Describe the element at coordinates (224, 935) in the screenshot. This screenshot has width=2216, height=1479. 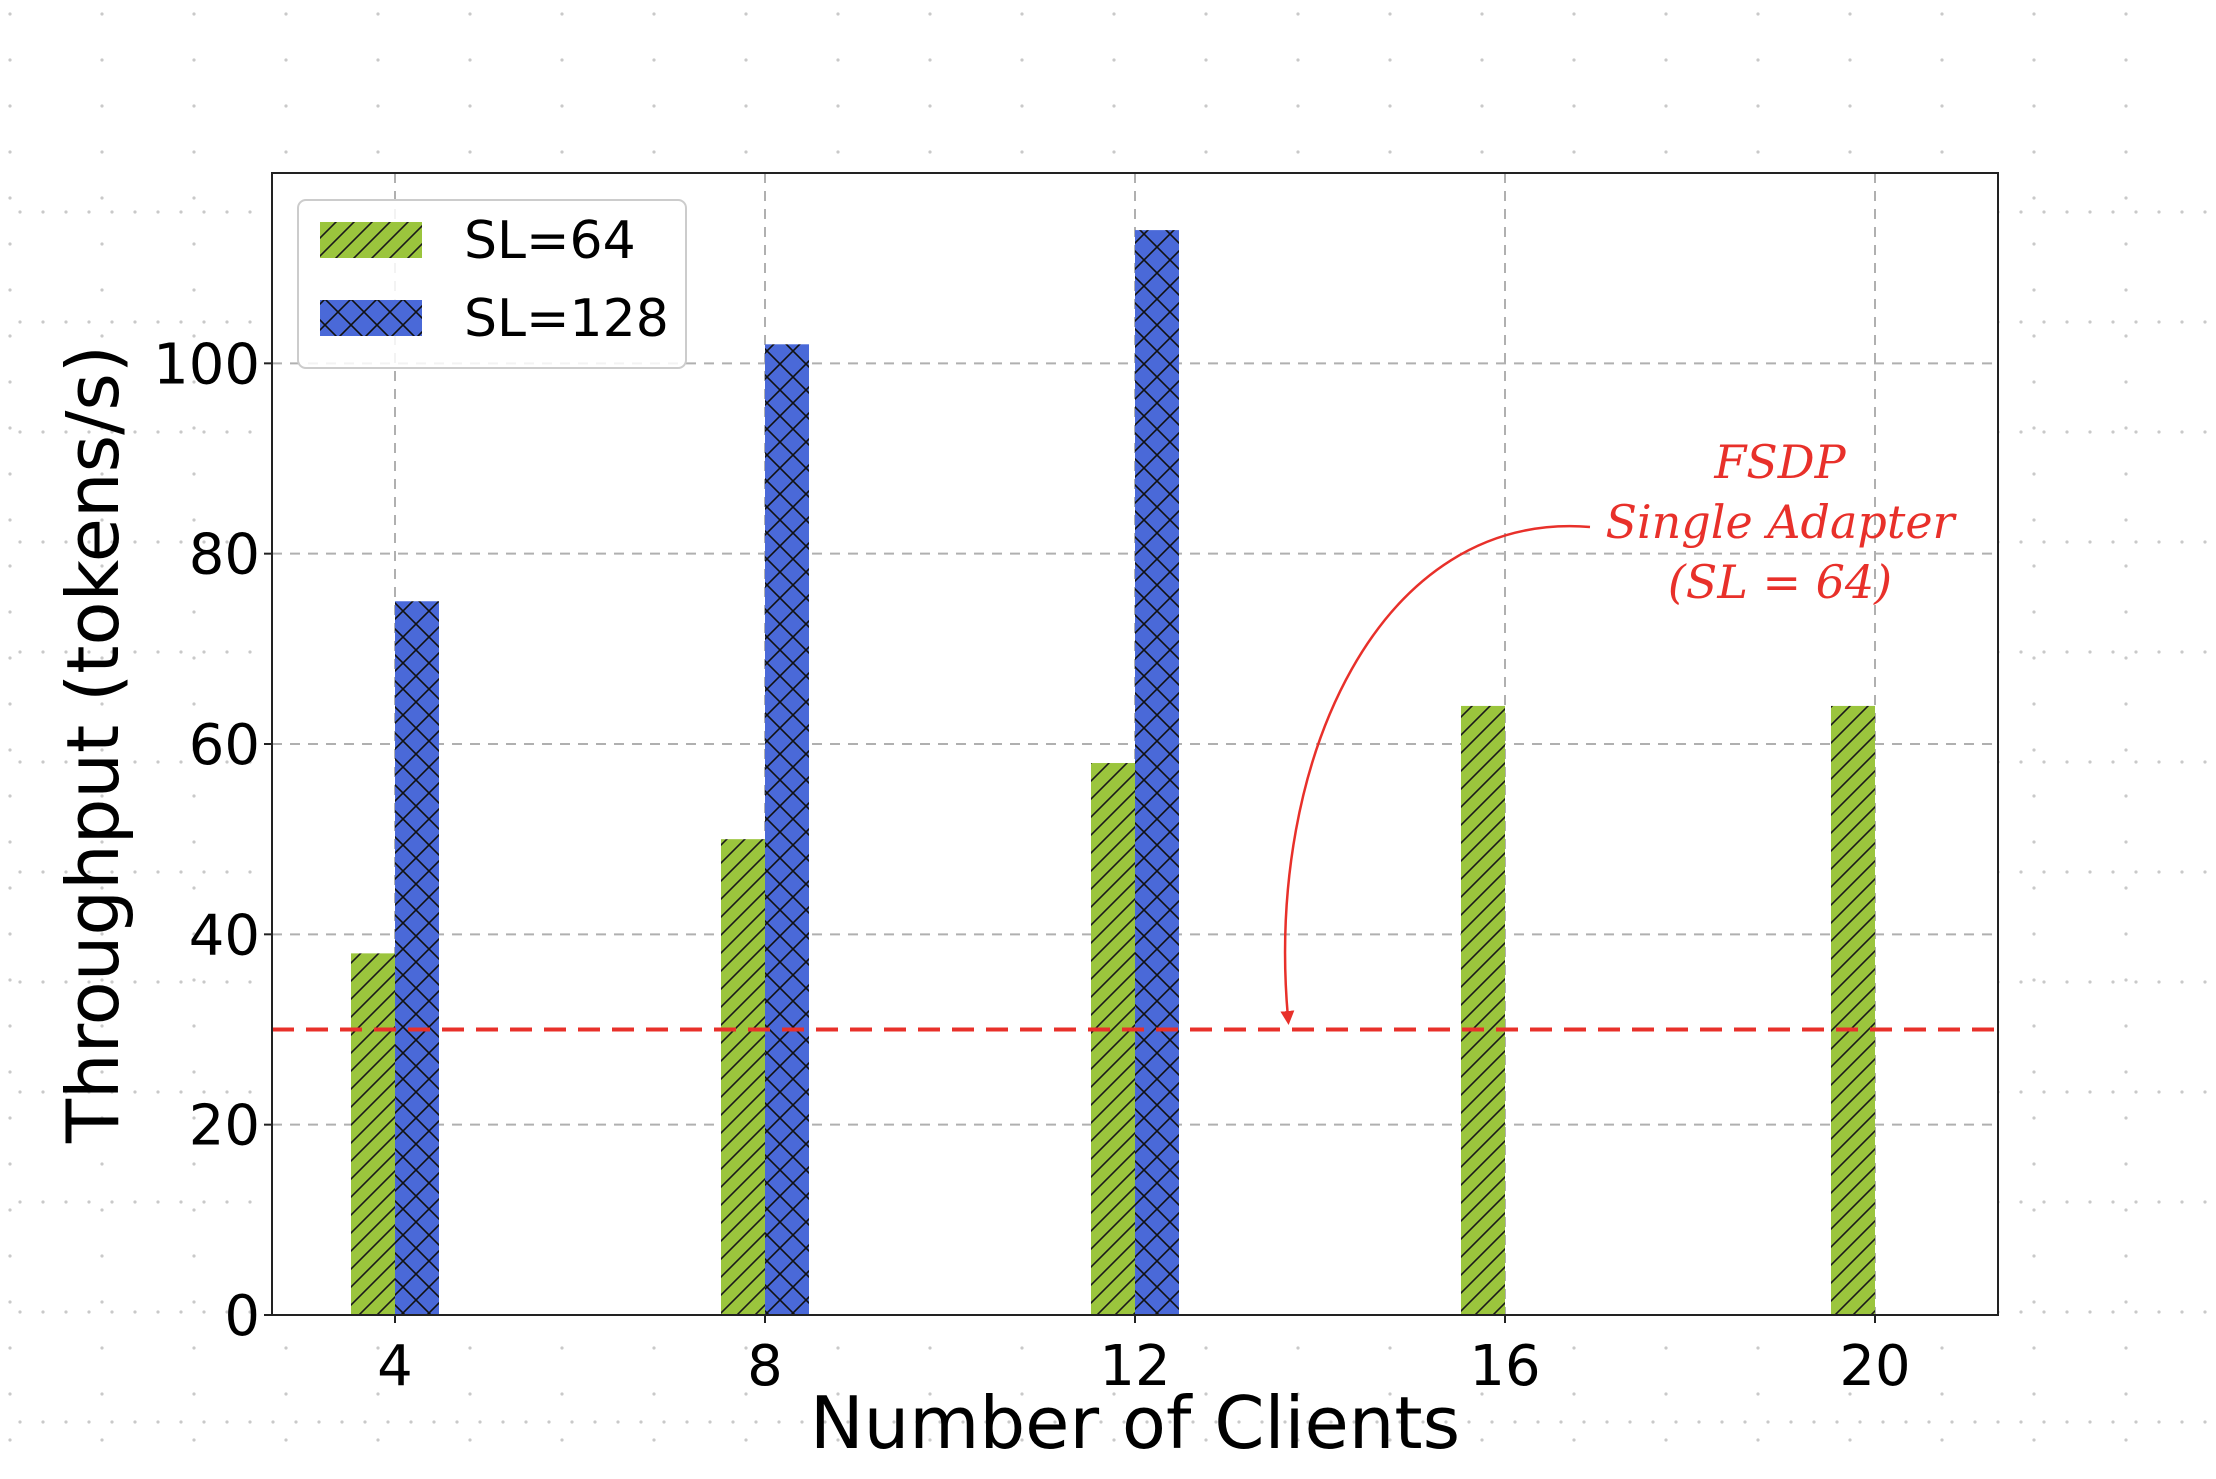
I see `y-tick-label: 40` at that location.